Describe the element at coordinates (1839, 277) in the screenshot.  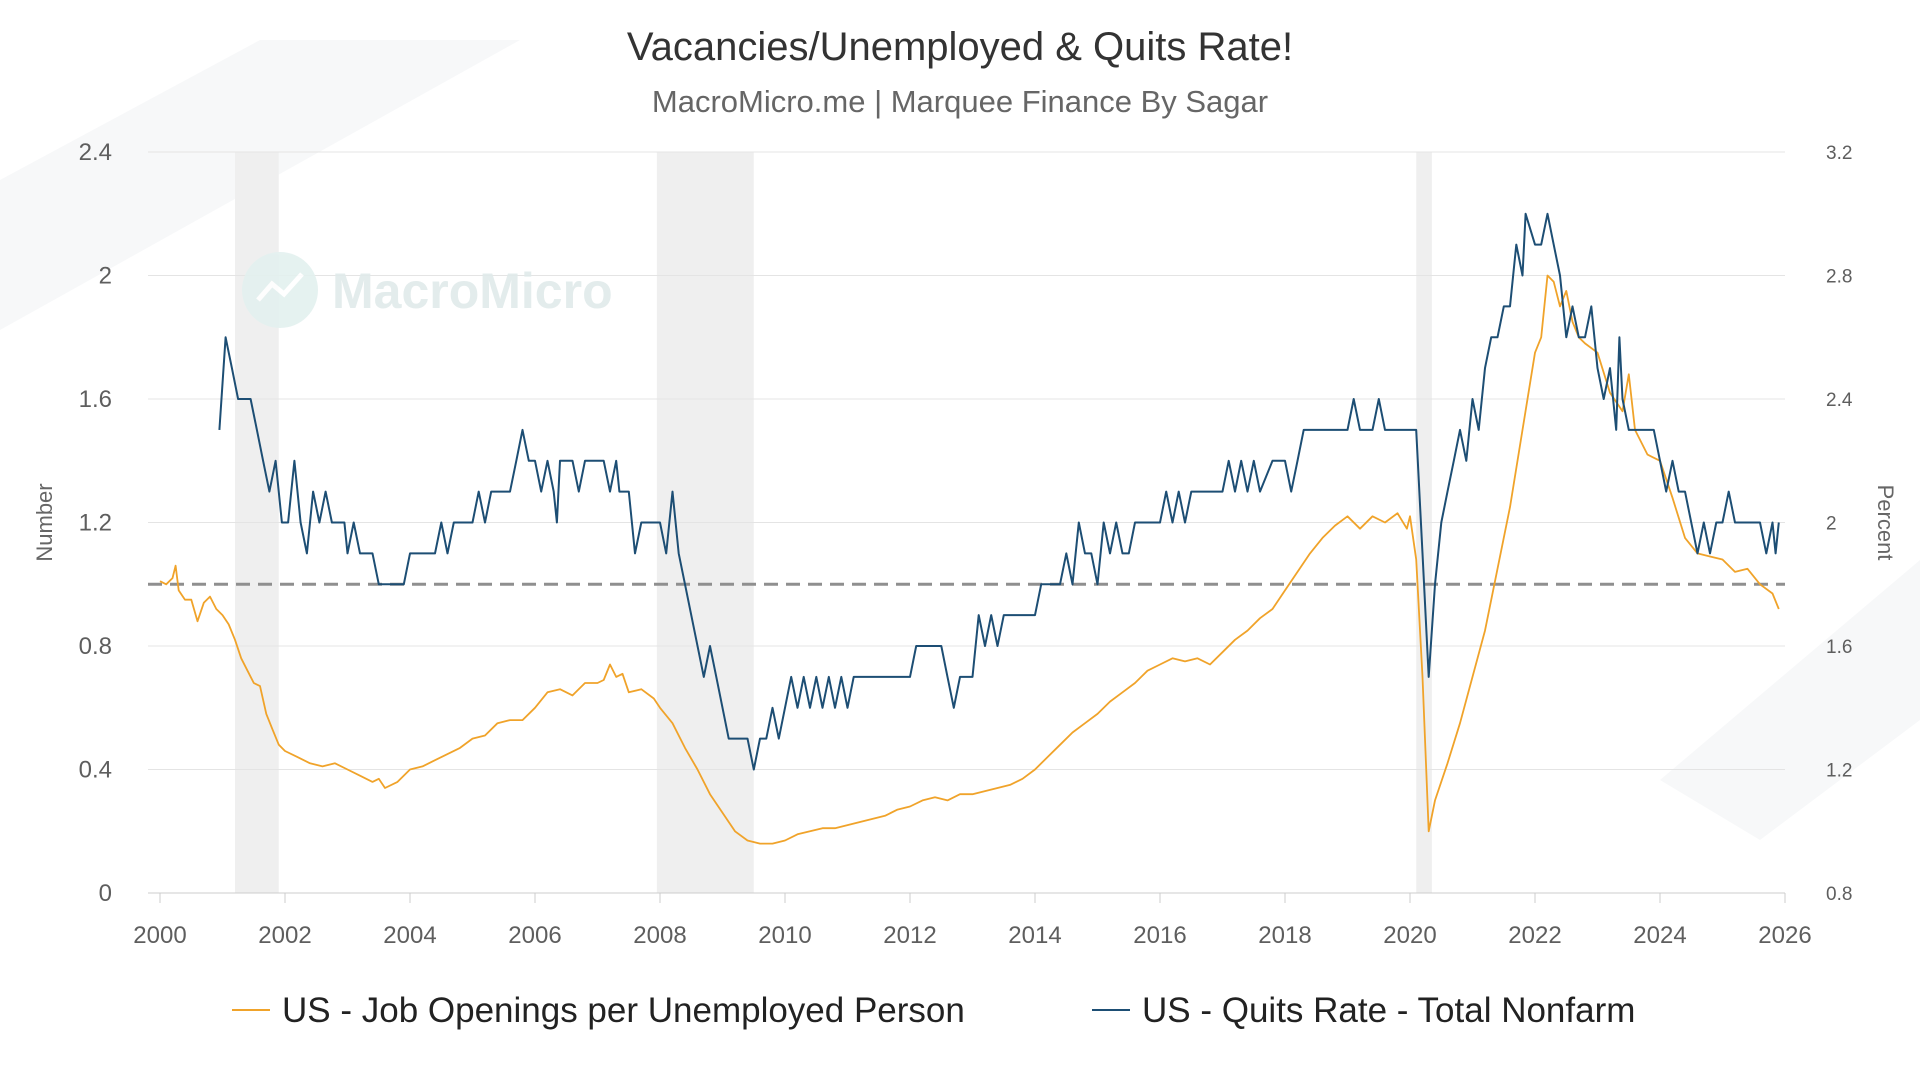
I see `y-right-tick-label: 2.8` at that location.